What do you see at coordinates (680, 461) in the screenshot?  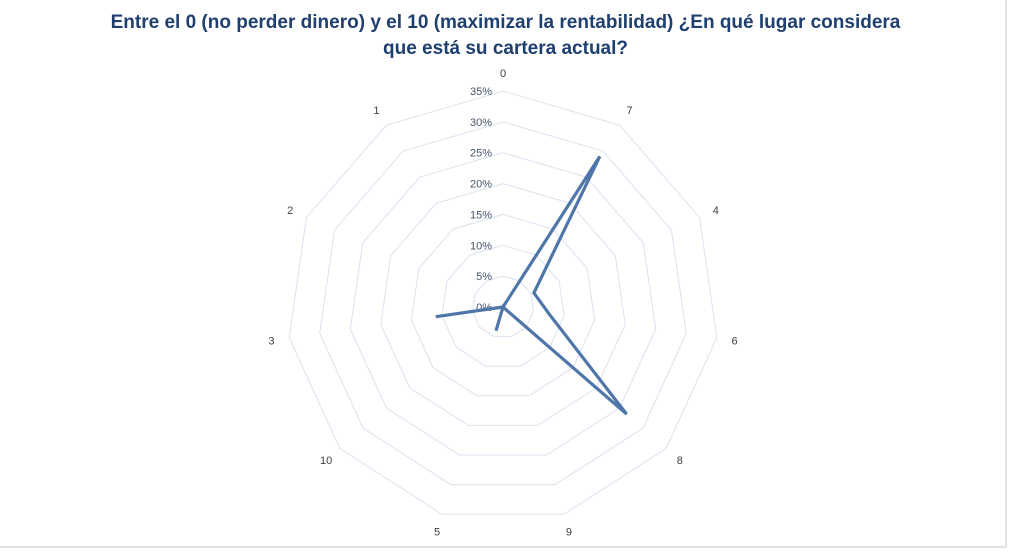 I see `category-label: 8` at bounding box center [680, 461].